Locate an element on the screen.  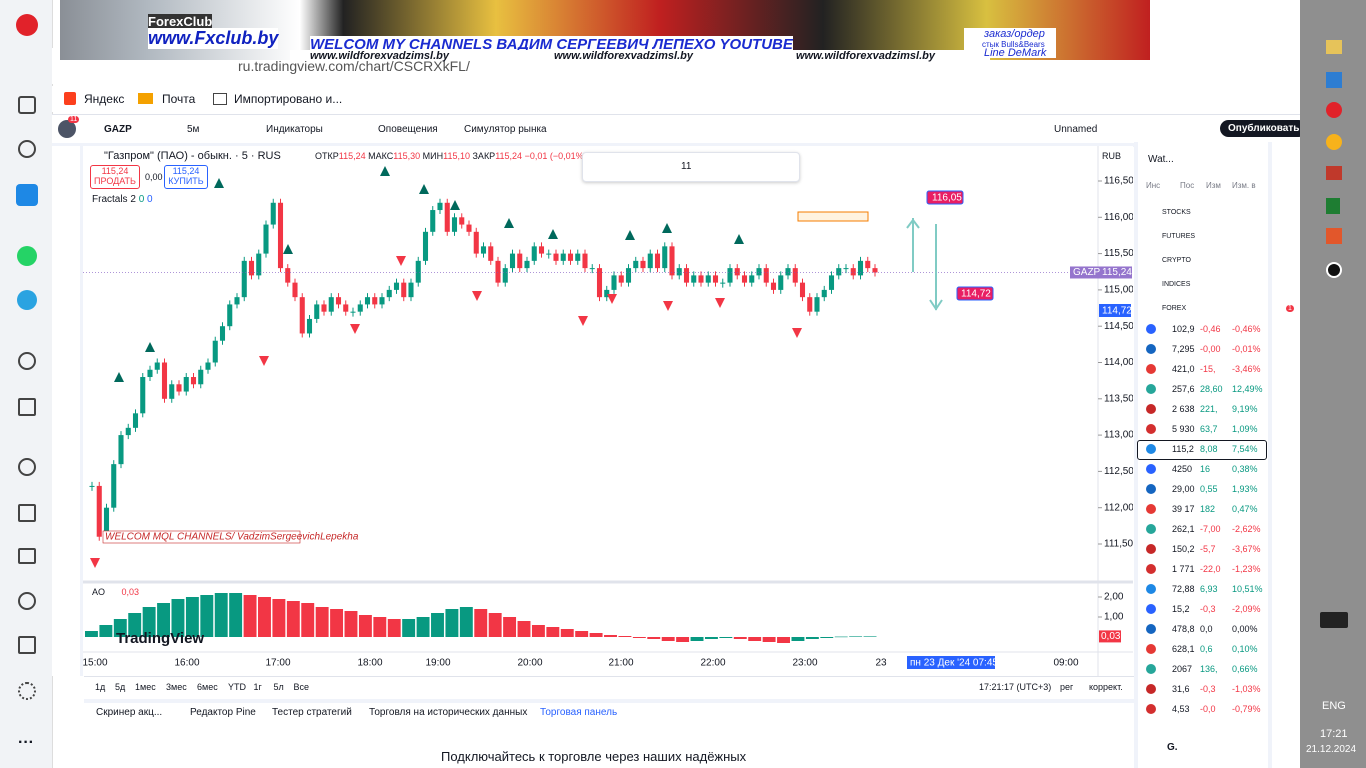
column-header: Изм. в is located at coordinates (1244, 185).